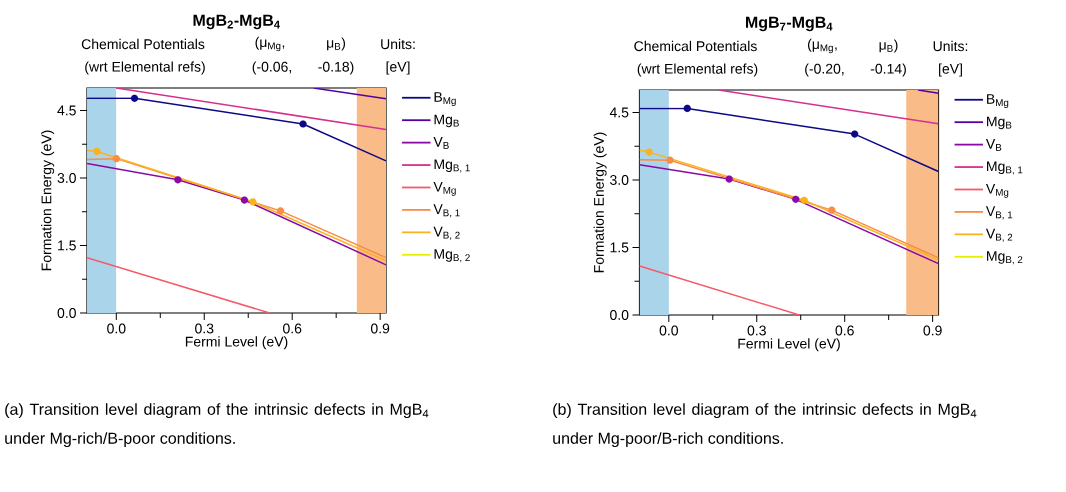 The image size is (1066, 492). Describe the element at coordinates (789, 24) in the screenshot. I see `chart-title: MgB$_{7}$-MgB$_{4}$` at that location.